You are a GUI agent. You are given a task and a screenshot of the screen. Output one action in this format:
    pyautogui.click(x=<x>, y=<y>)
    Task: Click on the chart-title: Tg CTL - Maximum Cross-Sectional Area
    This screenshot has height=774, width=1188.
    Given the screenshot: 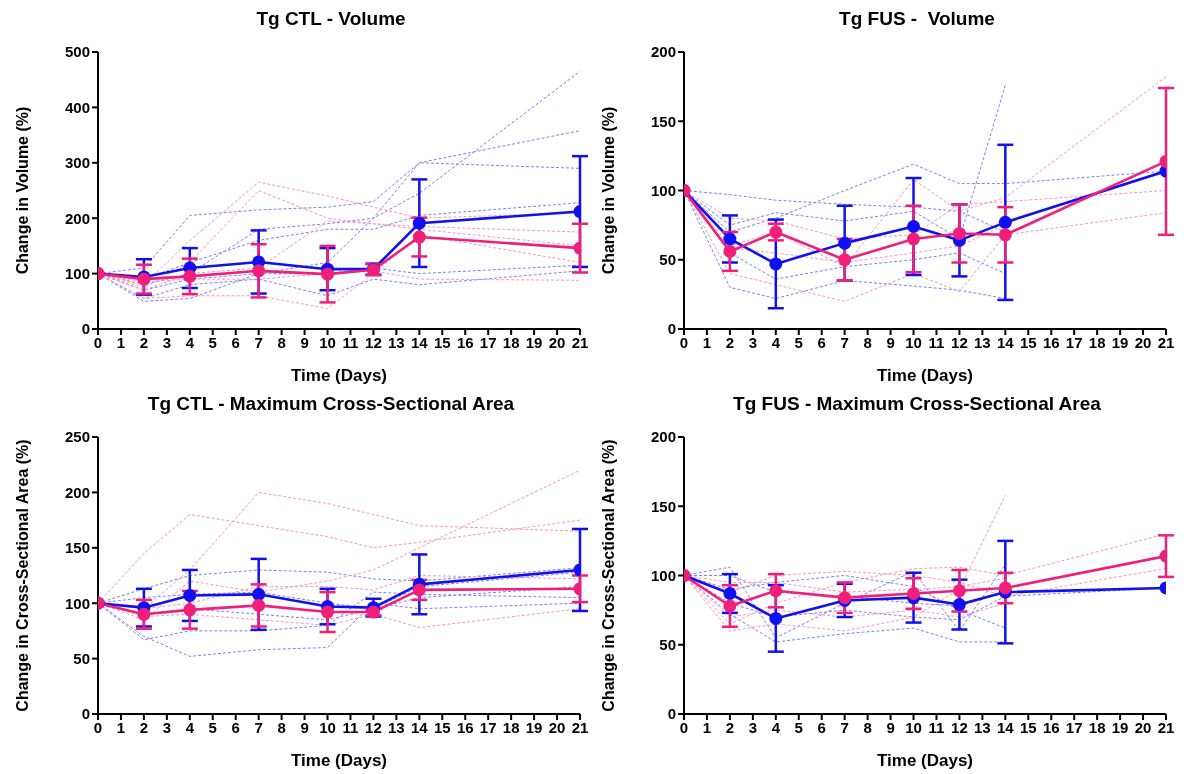 What is the action you would take?
    pyautogui.click(x=331, y=404)
    